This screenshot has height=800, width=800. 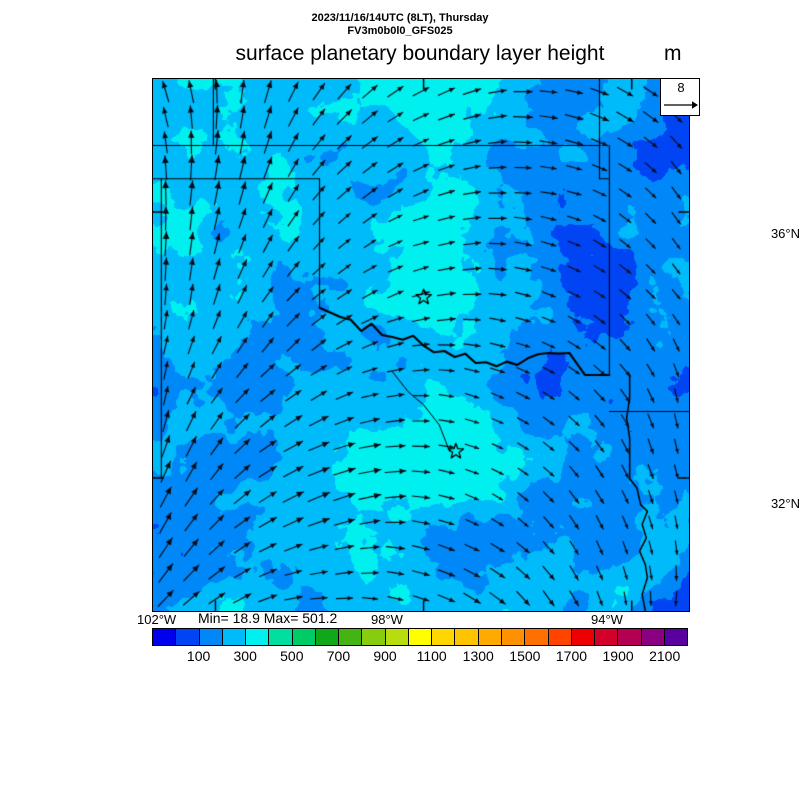 What do you see at coordinates (665, 656) in the screenshot?
I see `colorbar-tick-label: 2100` at bounding box center [665, 656].